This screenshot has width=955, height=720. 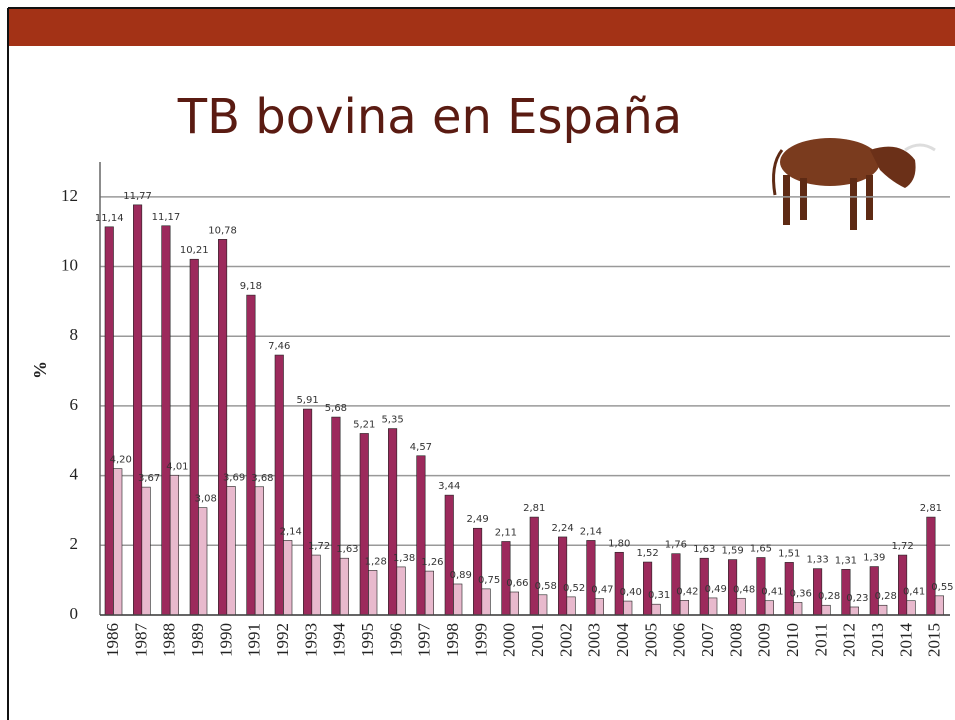 What do you see at coordinates (874, 558) in the screenshot?
I see `value-label: 1,39` at bounding box center [874, 558].